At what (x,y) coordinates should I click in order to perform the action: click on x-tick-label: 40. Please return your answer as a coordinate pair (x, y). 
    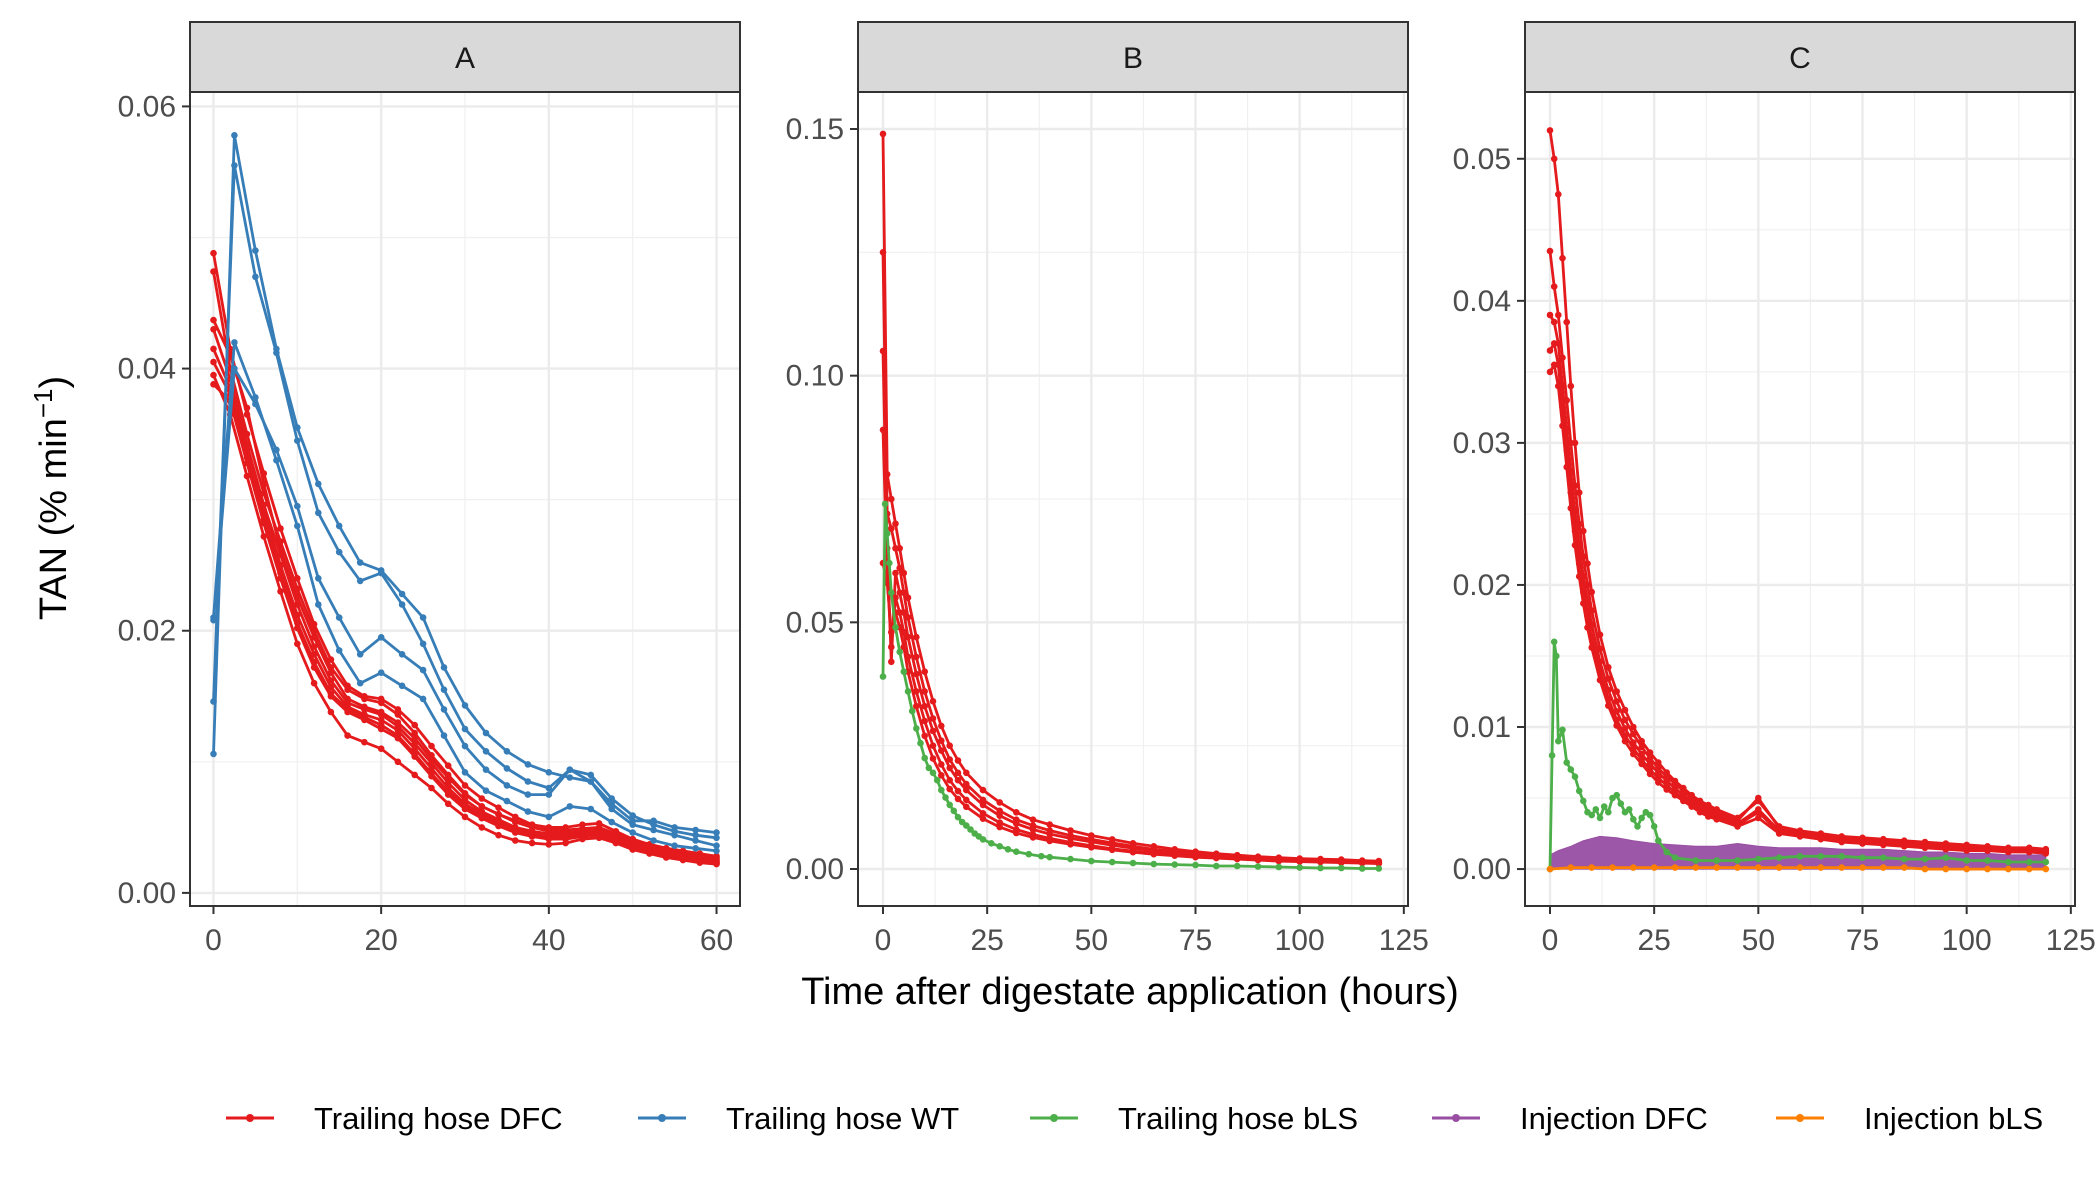
    Looking at the image, I should click on (548, 940).